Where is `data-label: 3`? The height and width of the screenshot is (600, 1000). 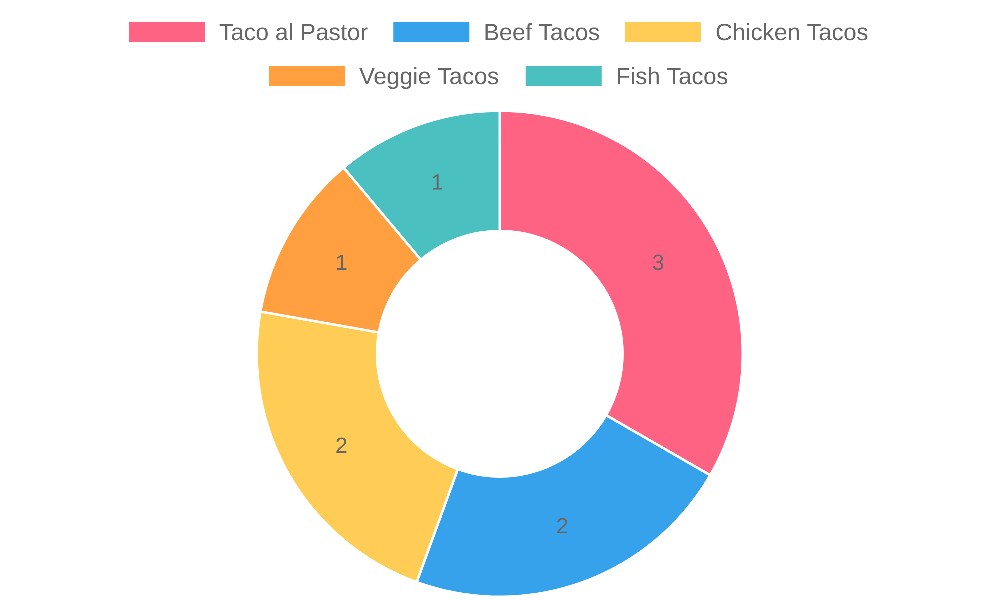 data-label: 3 is located at coordinates (658, 262).